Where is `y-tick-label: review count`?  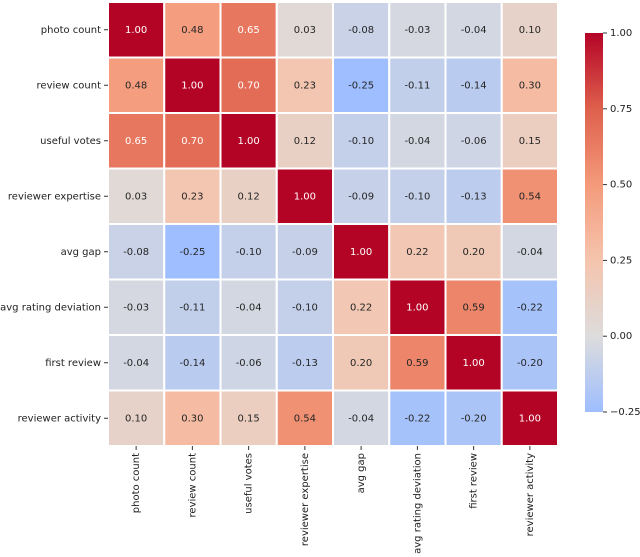 y-tick-label: review count is located at coordinates (69, 85).